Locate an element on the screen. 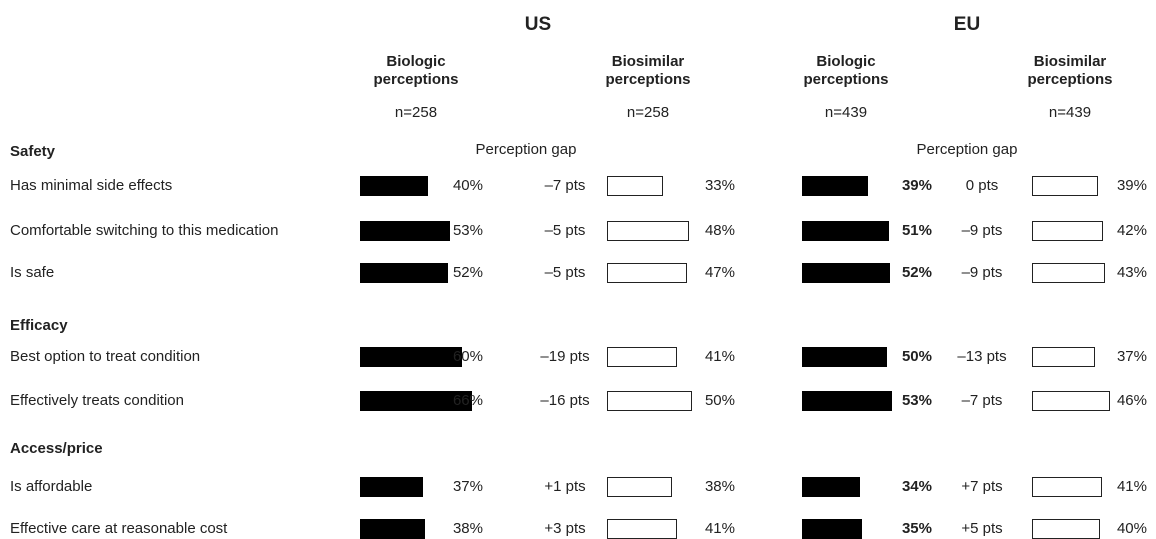 The image size is (1156, 539). us-perception-gap: –16 pts is located at coordinates (565, 400).